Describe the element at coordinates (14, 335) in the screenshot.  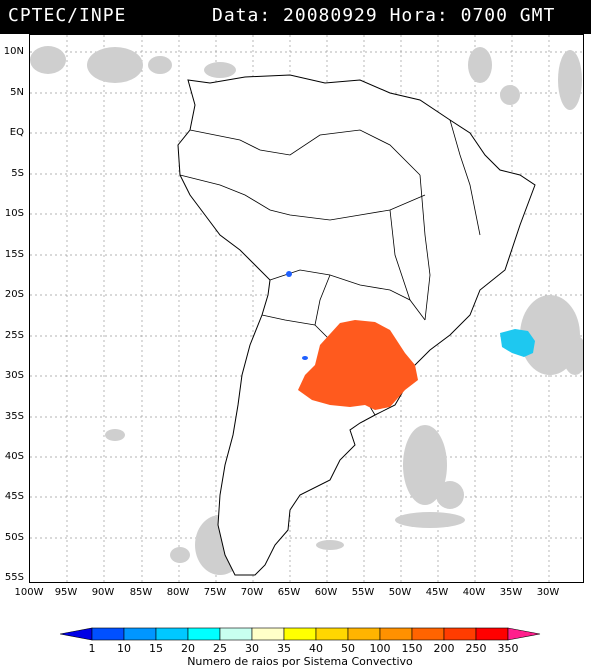
I see `lat-label: 25S` at that location.